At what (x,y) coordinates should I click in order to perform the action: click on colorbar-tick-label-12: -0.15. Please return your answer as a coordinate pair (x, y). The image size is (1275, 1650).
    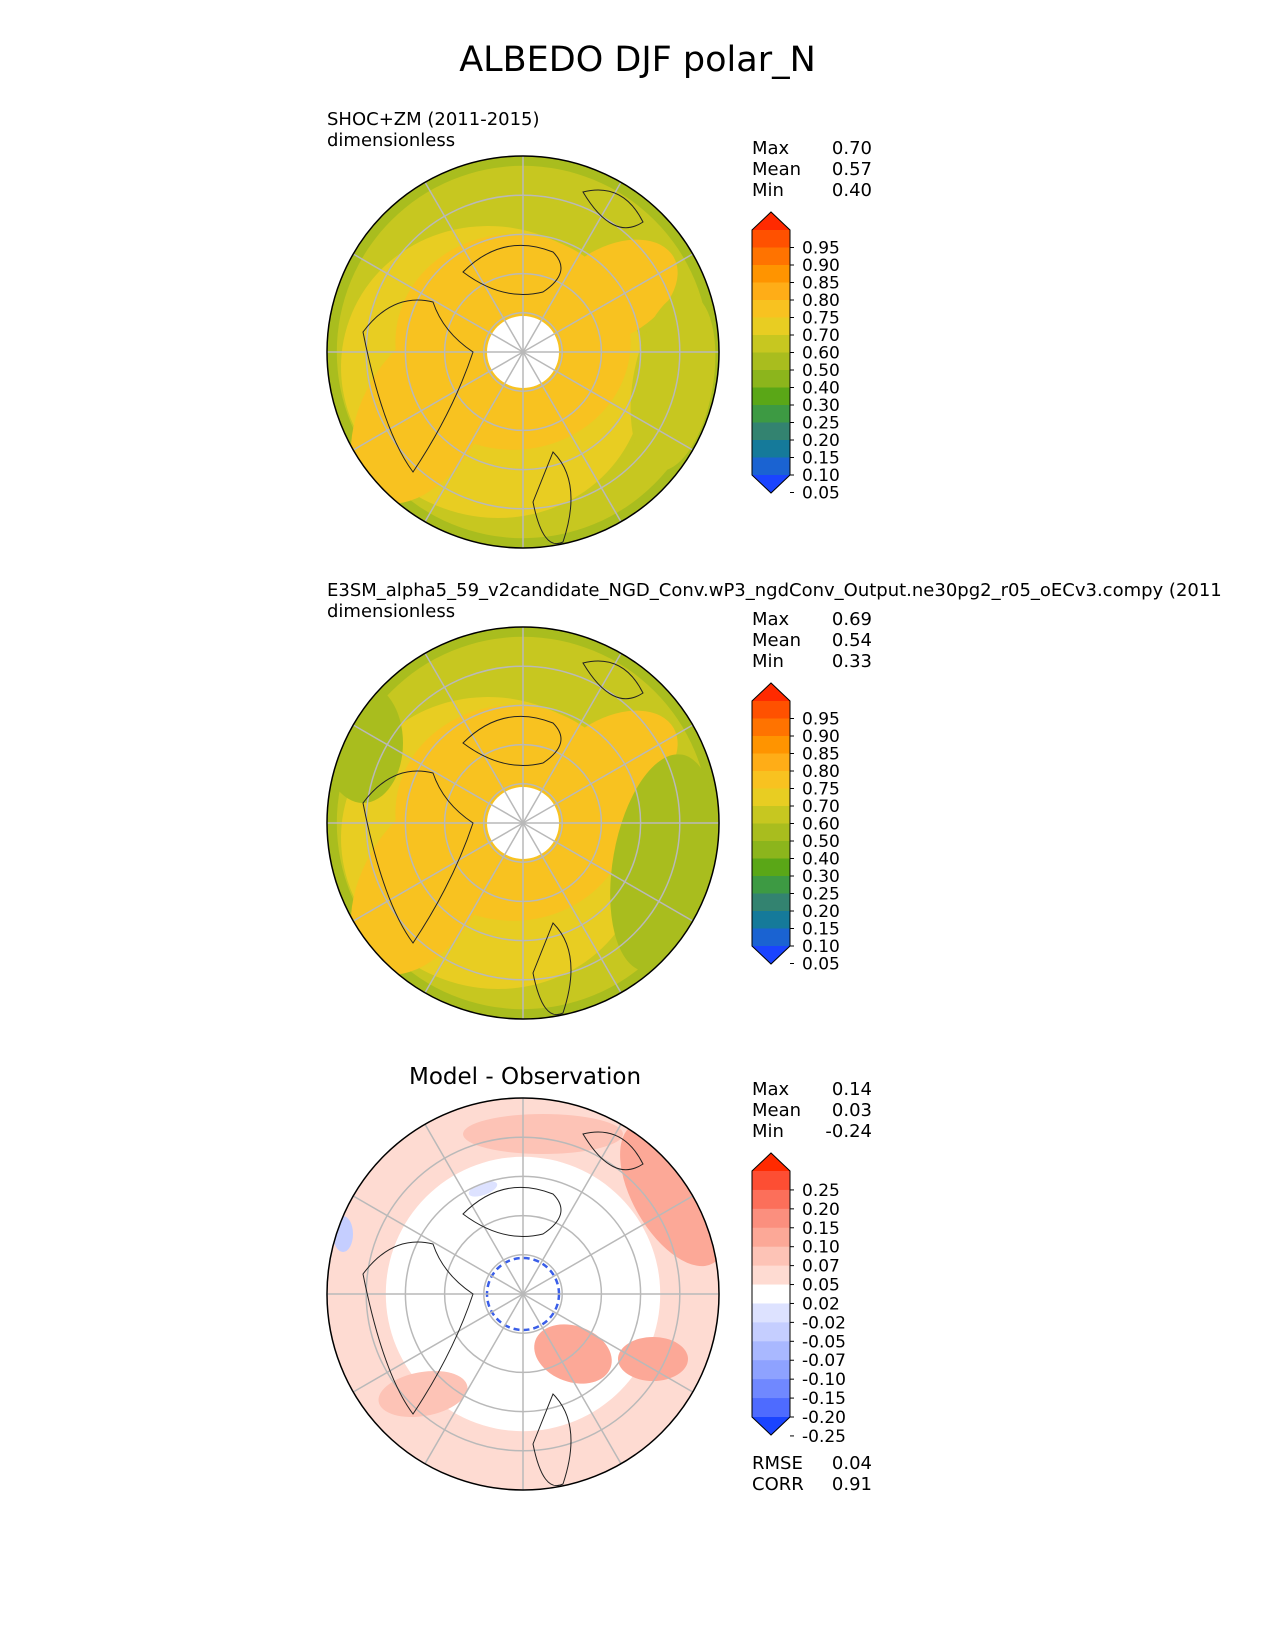
    Looking at the image, I should click on (824, 1399).